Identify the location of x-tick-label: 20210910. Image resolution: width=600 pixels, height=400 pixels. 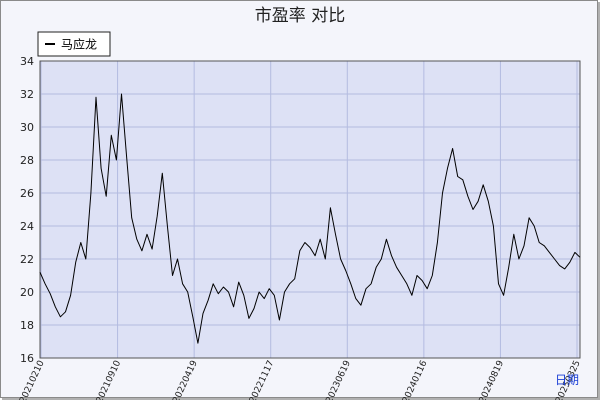
(109, 379).